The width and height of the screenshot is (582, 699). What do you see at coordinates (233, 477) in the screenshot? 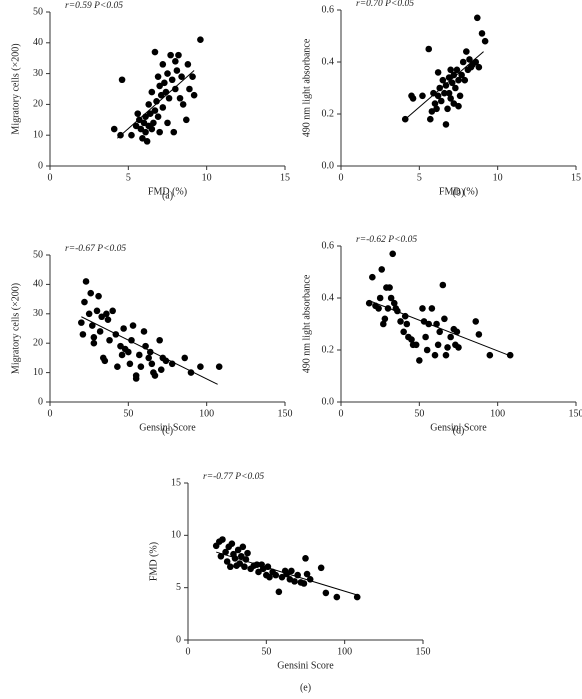
I see `annotation: r=-0.77 P<0.05` at bounding box center [233, 477].